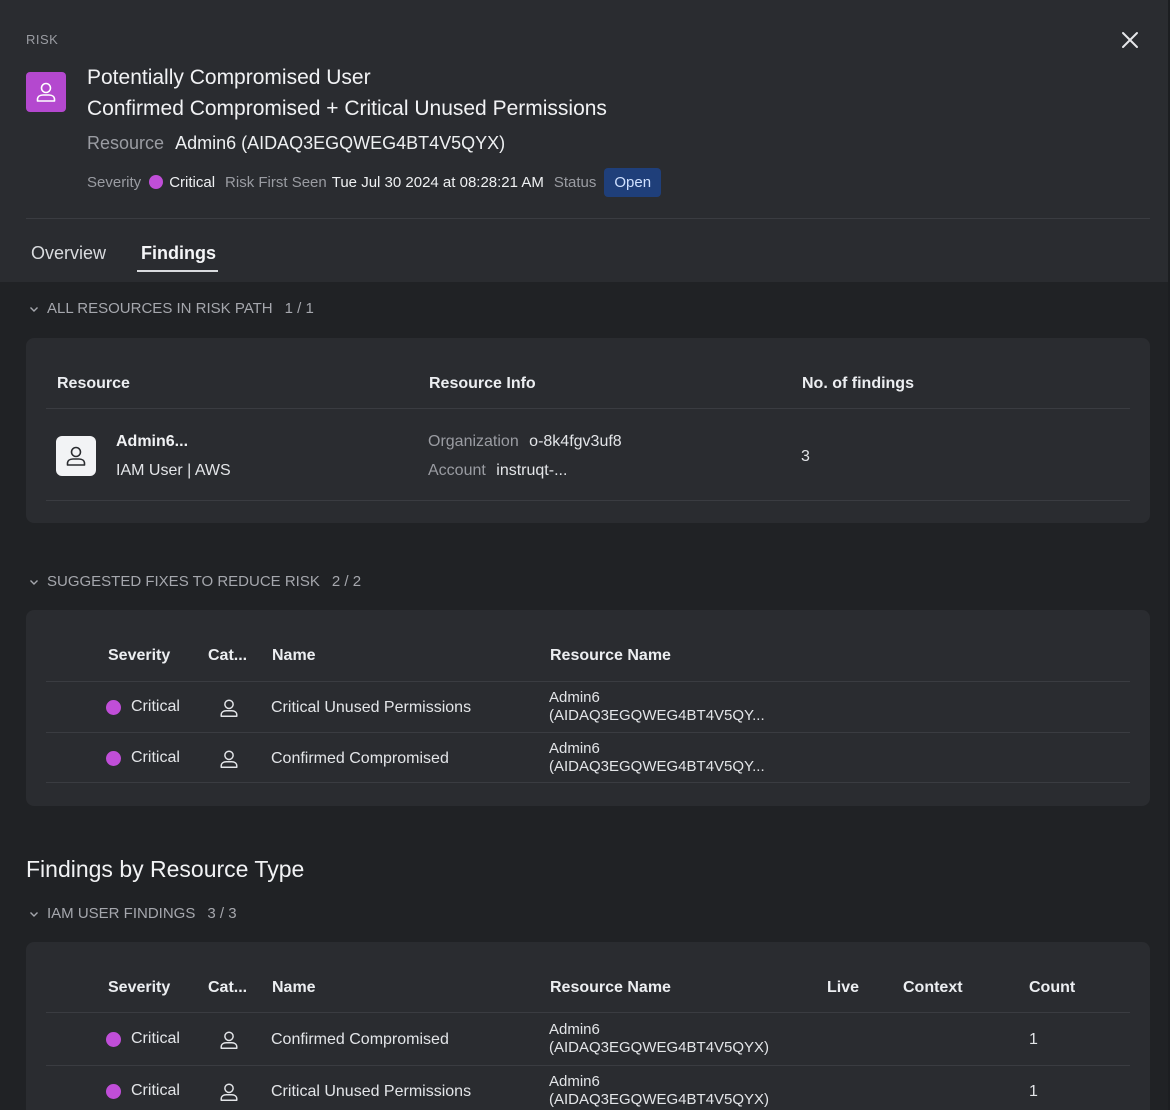 The image size is (1170, 1110). I want to click on status-badge: Open, so click(633, 182).